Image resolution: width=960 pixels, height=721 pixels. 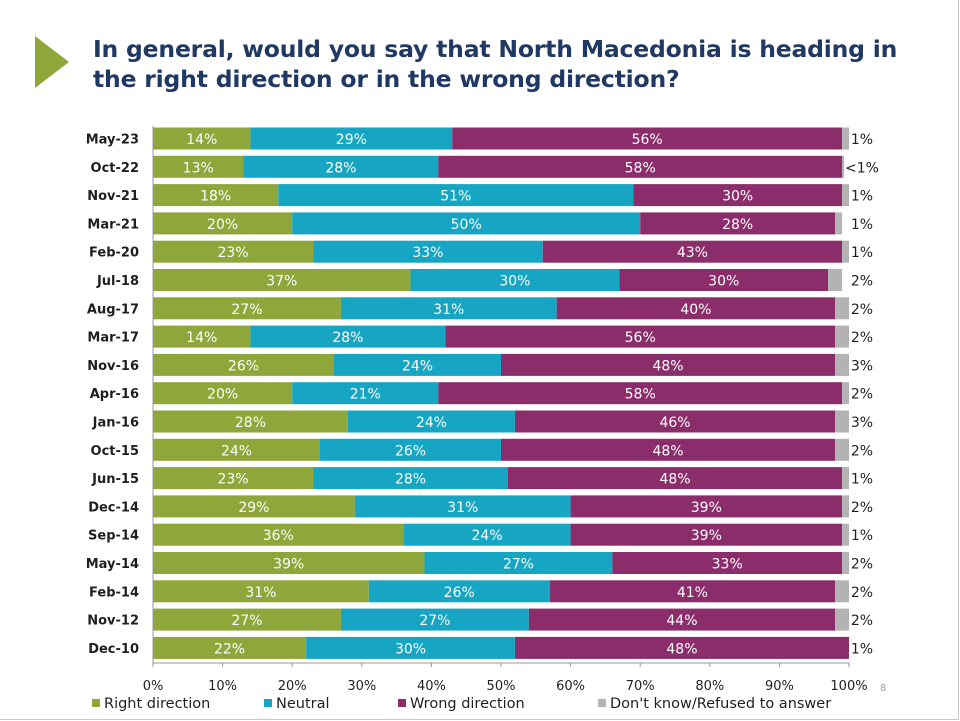 I want to click on x-tick-label: 60%, so click(x=570, y=686).